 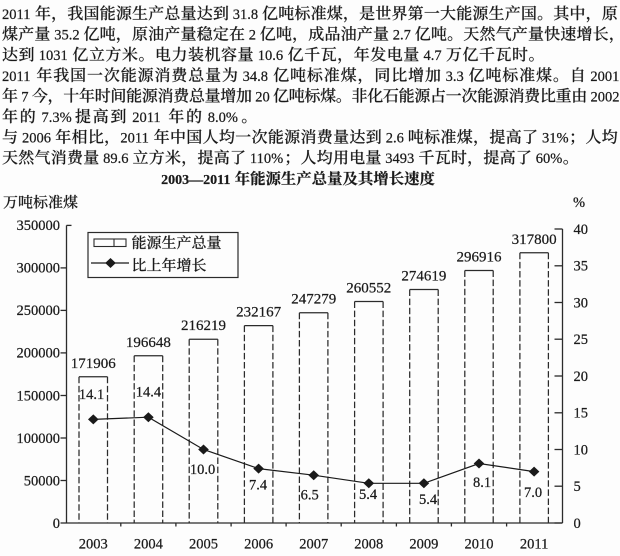 I want to click on svg-text: 2008, so click(x=368, y=545).